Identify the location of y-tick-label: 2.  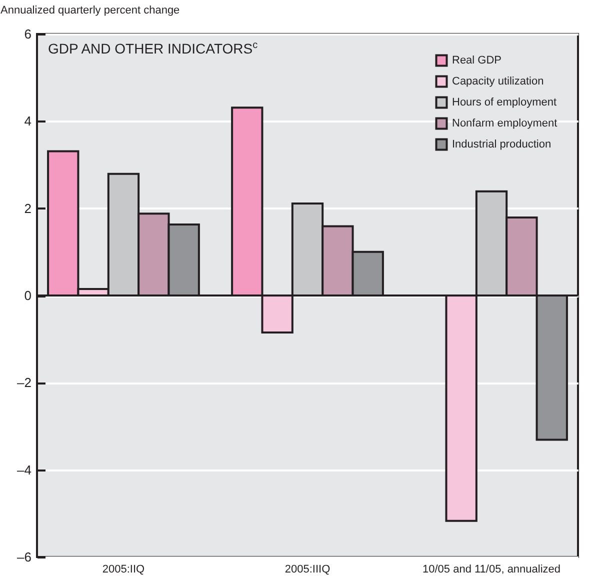
(28, 208).